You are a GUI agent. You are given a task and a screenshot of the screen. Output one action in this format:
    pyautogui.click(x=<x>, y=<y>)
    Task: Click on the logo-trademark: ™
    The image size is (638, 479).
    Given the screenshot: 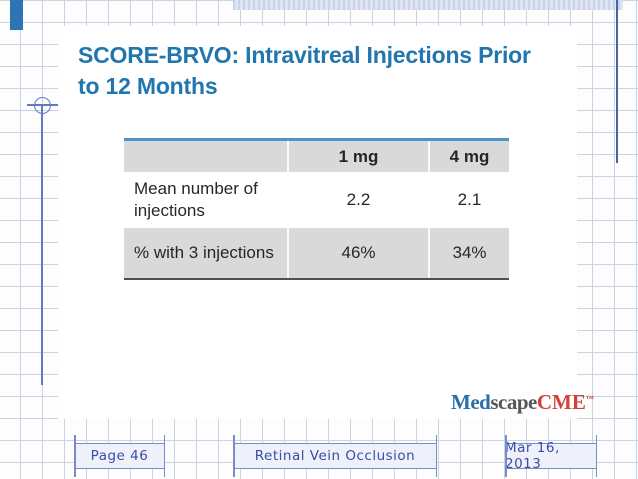 What is the action you would take?
    pyautogui.click(x=589, y=398)
    